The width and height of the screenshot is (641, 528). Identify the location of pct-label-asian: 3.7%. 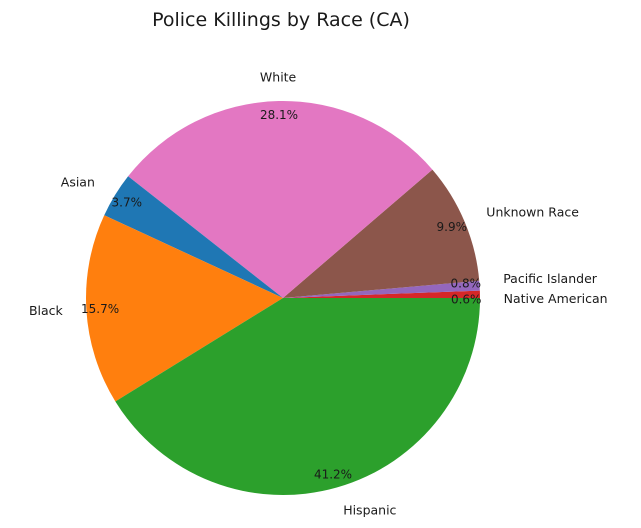
(127, 202).